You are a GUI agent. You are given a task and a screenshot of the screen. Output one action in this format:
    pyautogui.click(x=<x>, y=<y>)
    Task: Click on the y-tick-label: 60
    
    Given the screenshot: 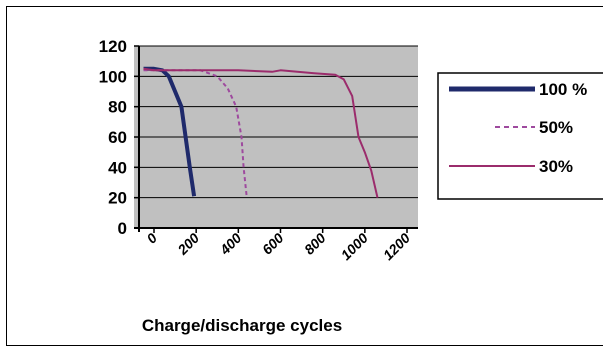 What is the action you would take?
    pyautogui.click(x=117, y=137)
    